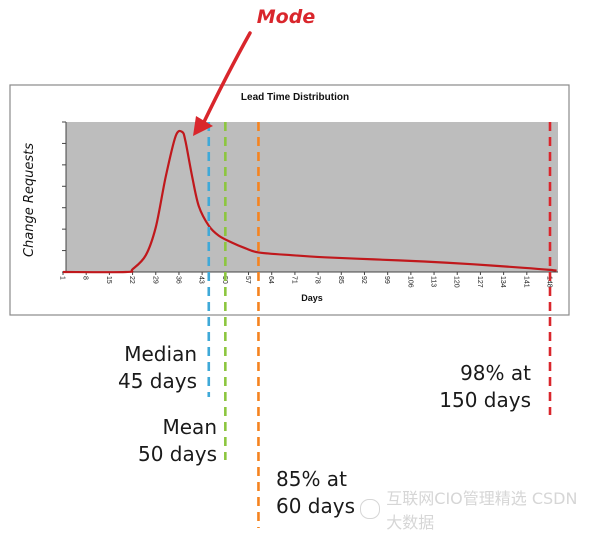  I want to click on x-tick-label: 29, so click(154, 280).